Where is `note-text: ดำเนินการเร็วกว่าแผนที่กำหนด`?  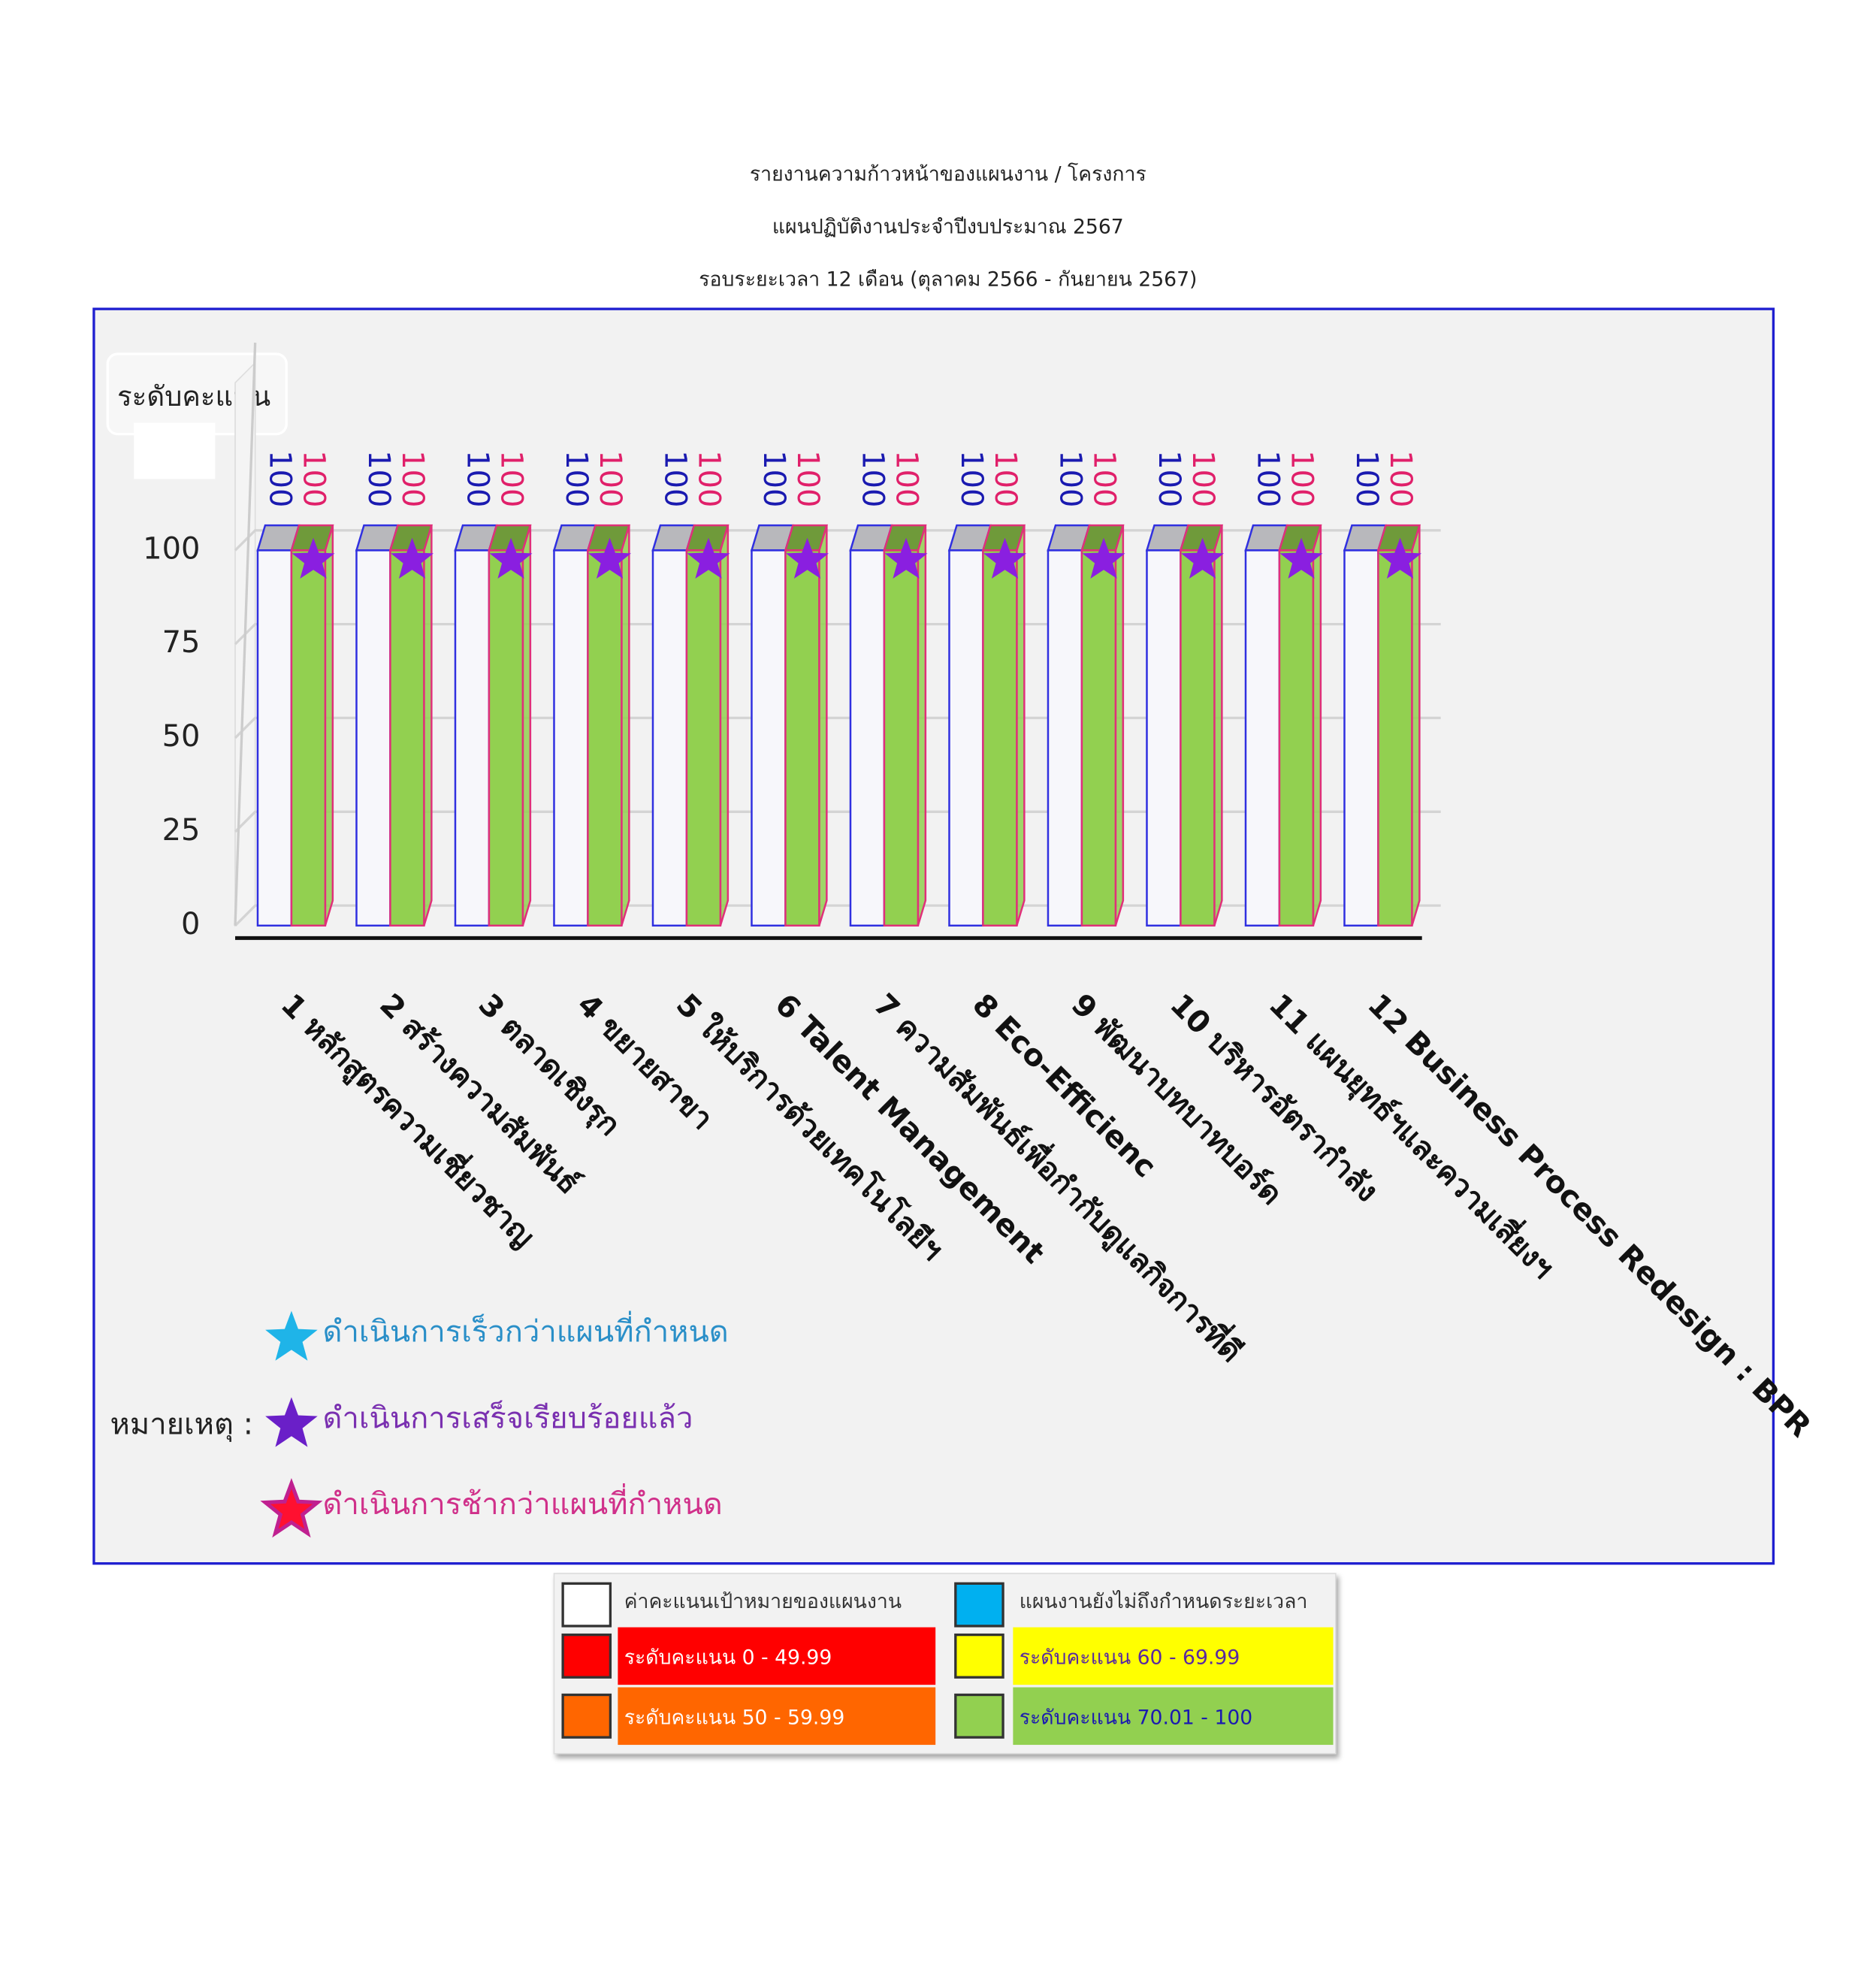
note-text: ดำเนินการเร็วกว่าแผนที่กำหนด is located at coordinates (526, 1330).